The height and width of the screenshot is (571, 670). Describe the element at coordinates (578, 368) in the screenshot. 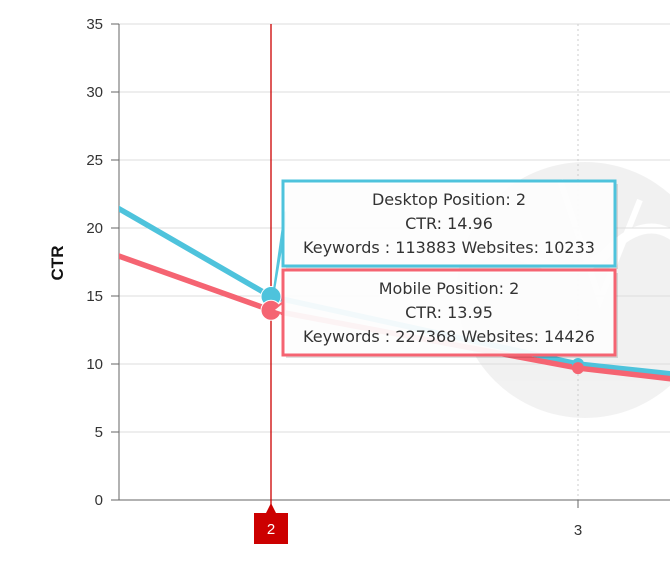

I see `point-marker-mobile` at that location.